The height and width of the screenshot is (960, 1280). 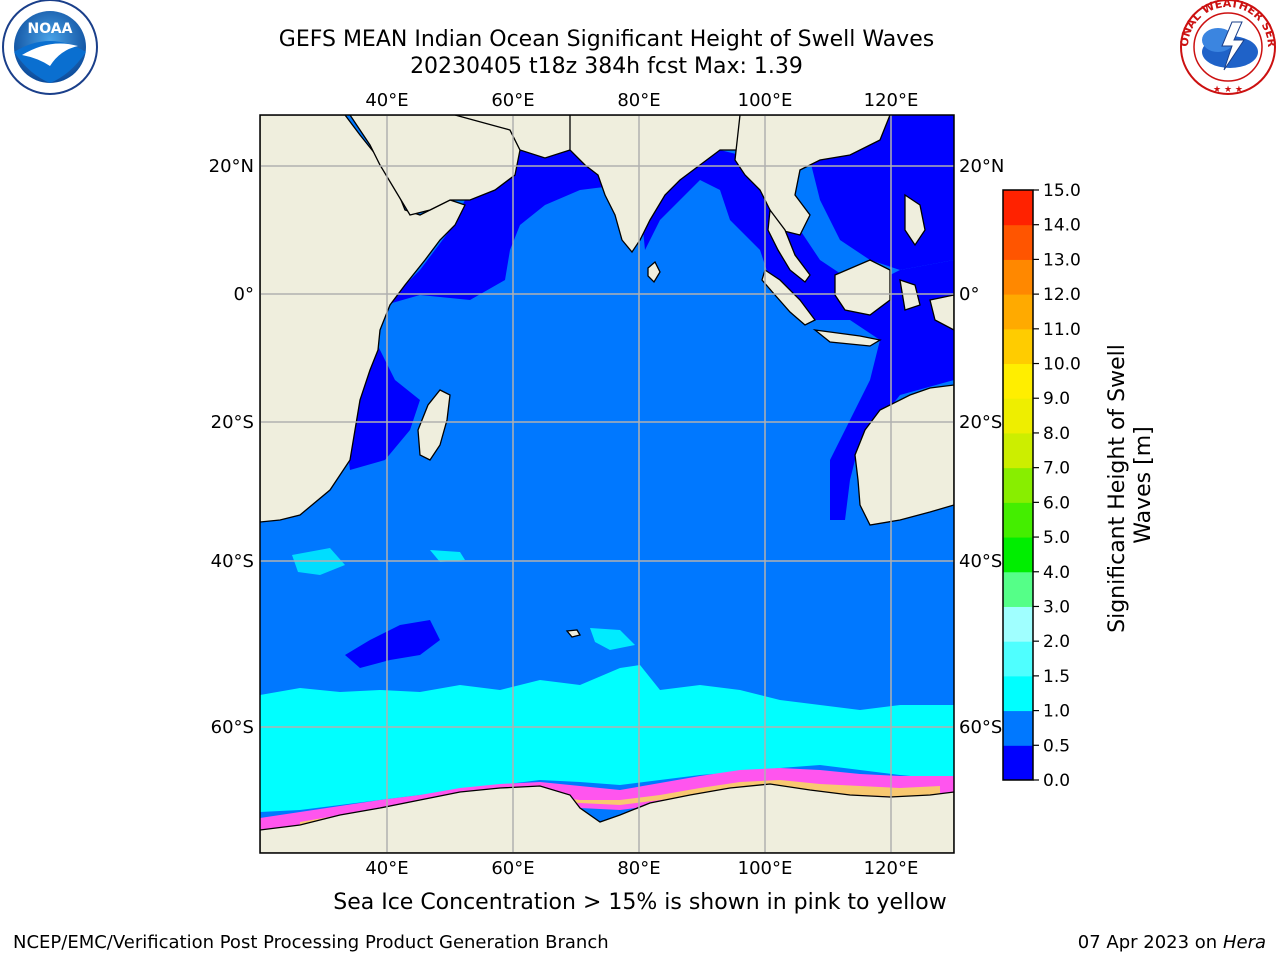 What do you see at coordinates (904, 455) in the screenshot?
I see `land-australia` at bounding box center [904, 455].